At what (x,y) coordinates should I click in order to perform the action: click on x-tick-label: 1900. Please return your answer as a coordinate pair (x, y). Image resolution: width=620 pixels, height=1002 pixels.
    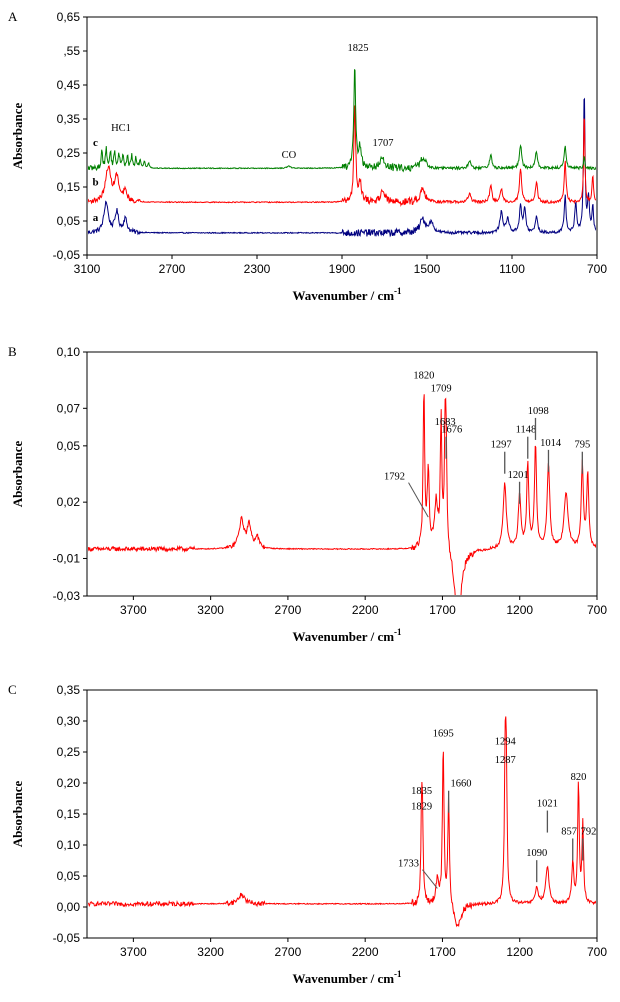
    Looking at the image, I should click on (342, 269).